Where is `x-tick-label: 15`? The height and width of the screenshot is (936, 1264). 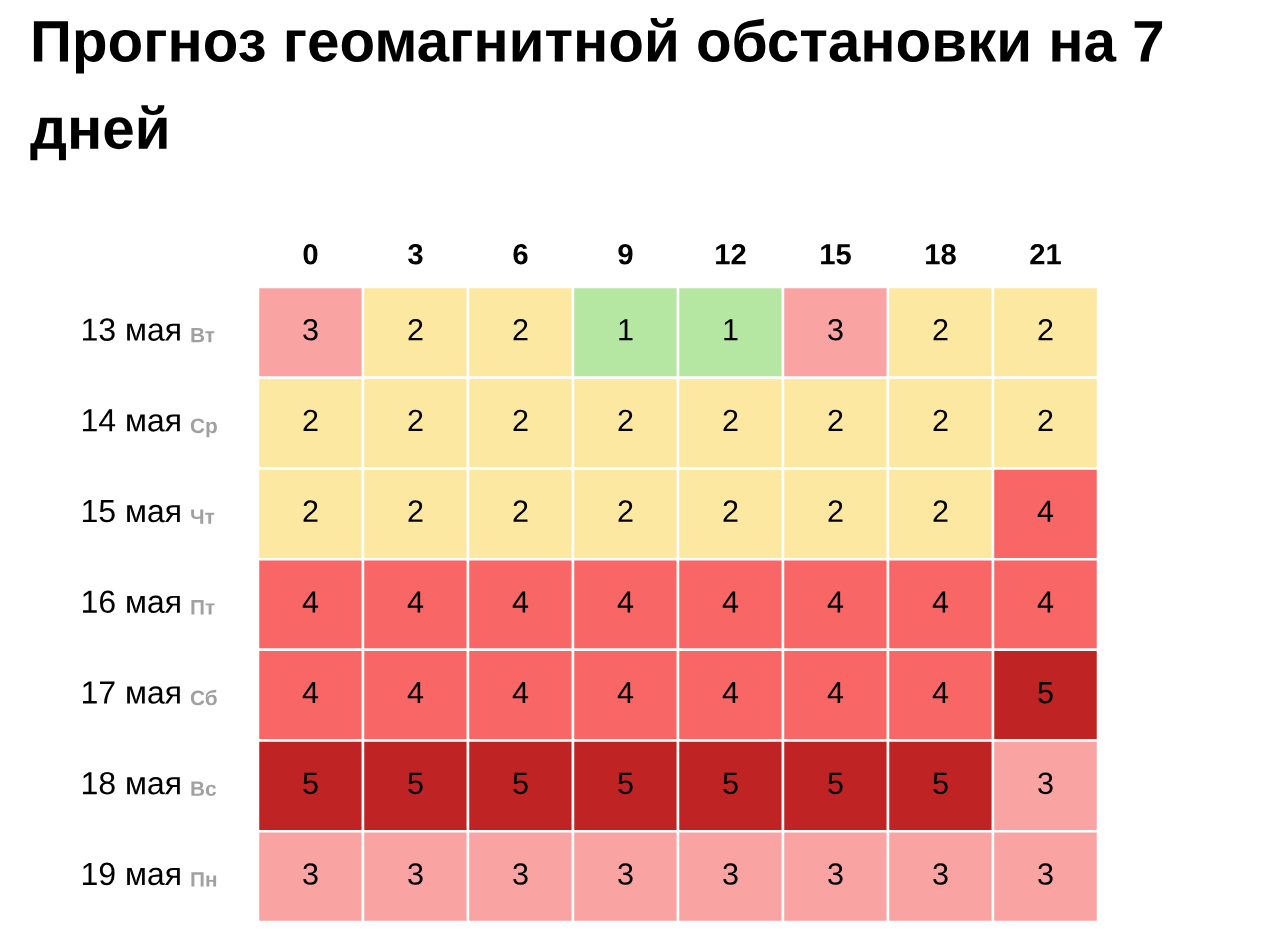
x-tick-label: 15 is located at coordinates (836, 254).